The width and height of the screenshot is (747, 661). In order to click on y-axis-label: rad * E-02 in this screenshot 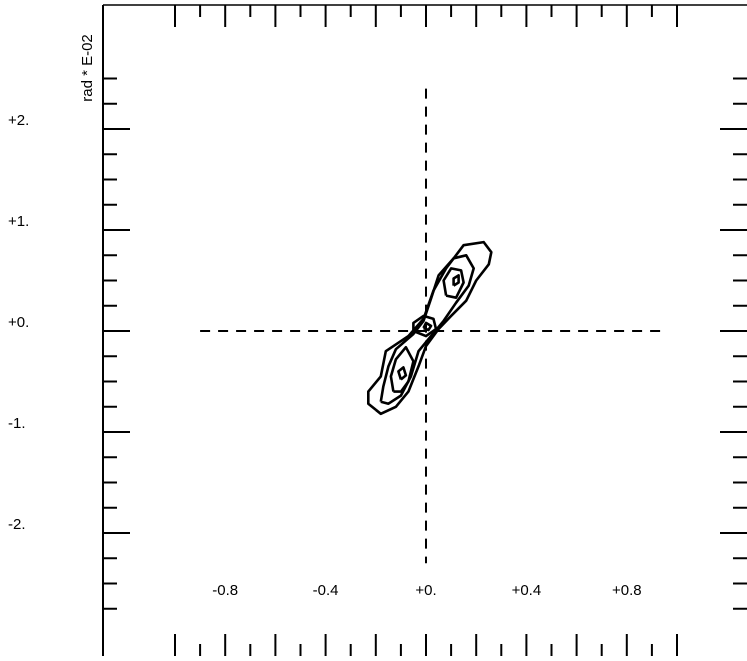, I will do `click(87, 68)`.